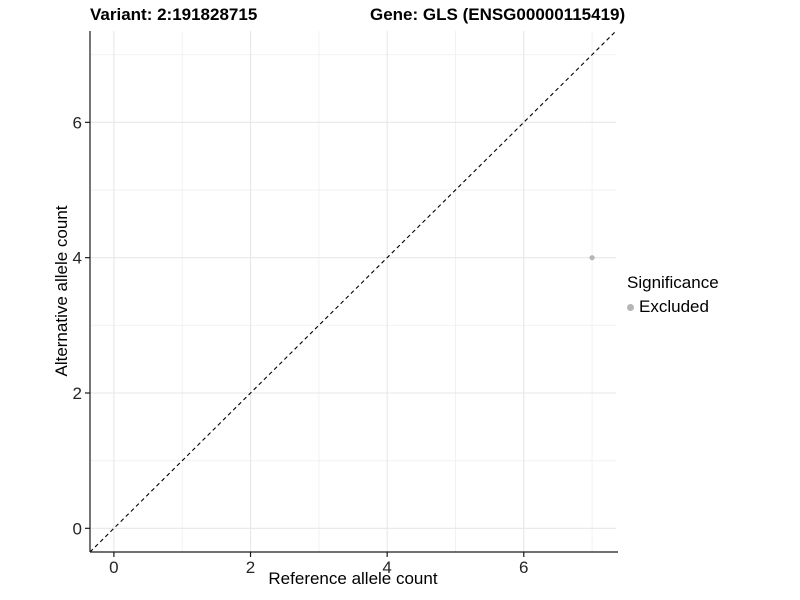 The image size is (800, 600). I want to click on legend-title: Significance, so click(673, 282).